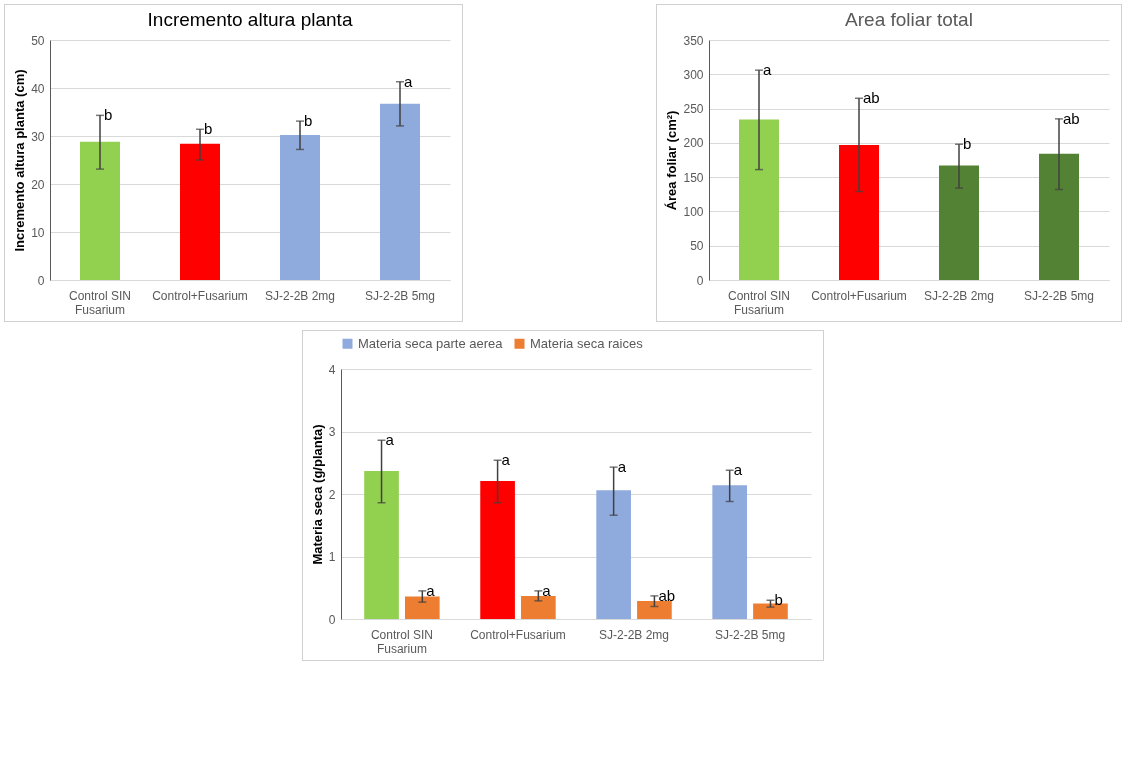 Image resolution: width=1126 pixels, height=769 pixels. I want to click on y-axis-title: Materia seca (g/planta), so click(317, 494).